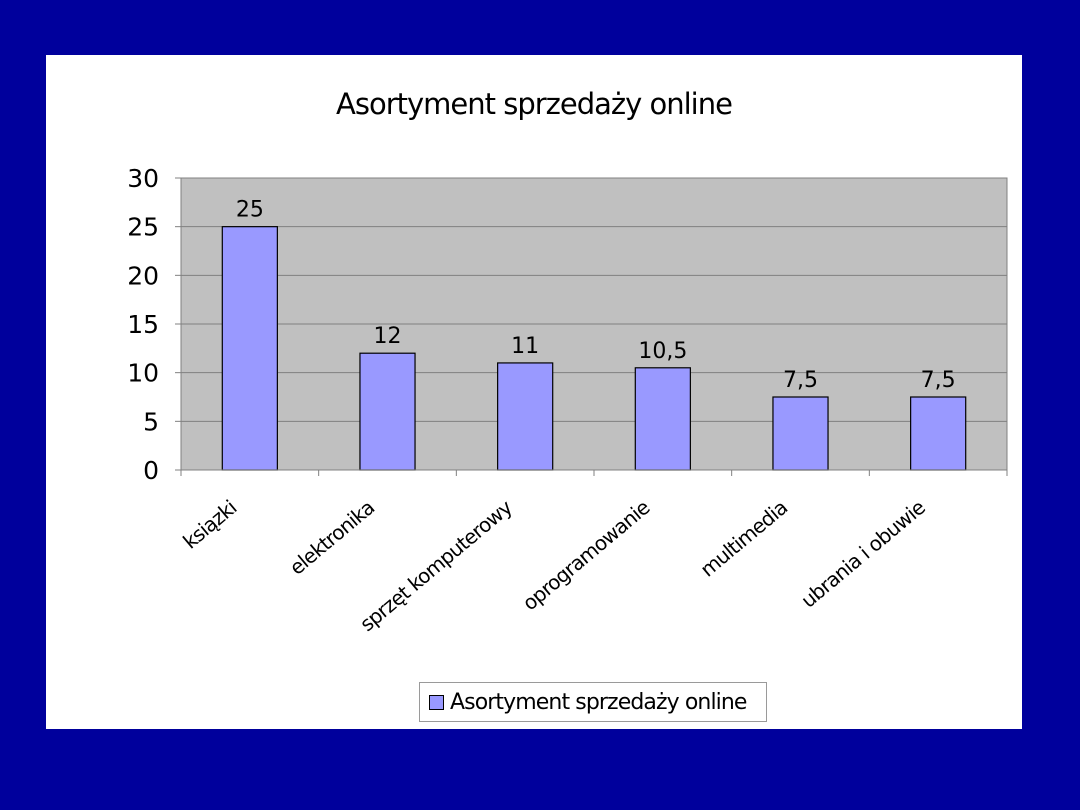 The image size is (1080, 810). I want to click on bar-data-label: 25, so click(250, 210).